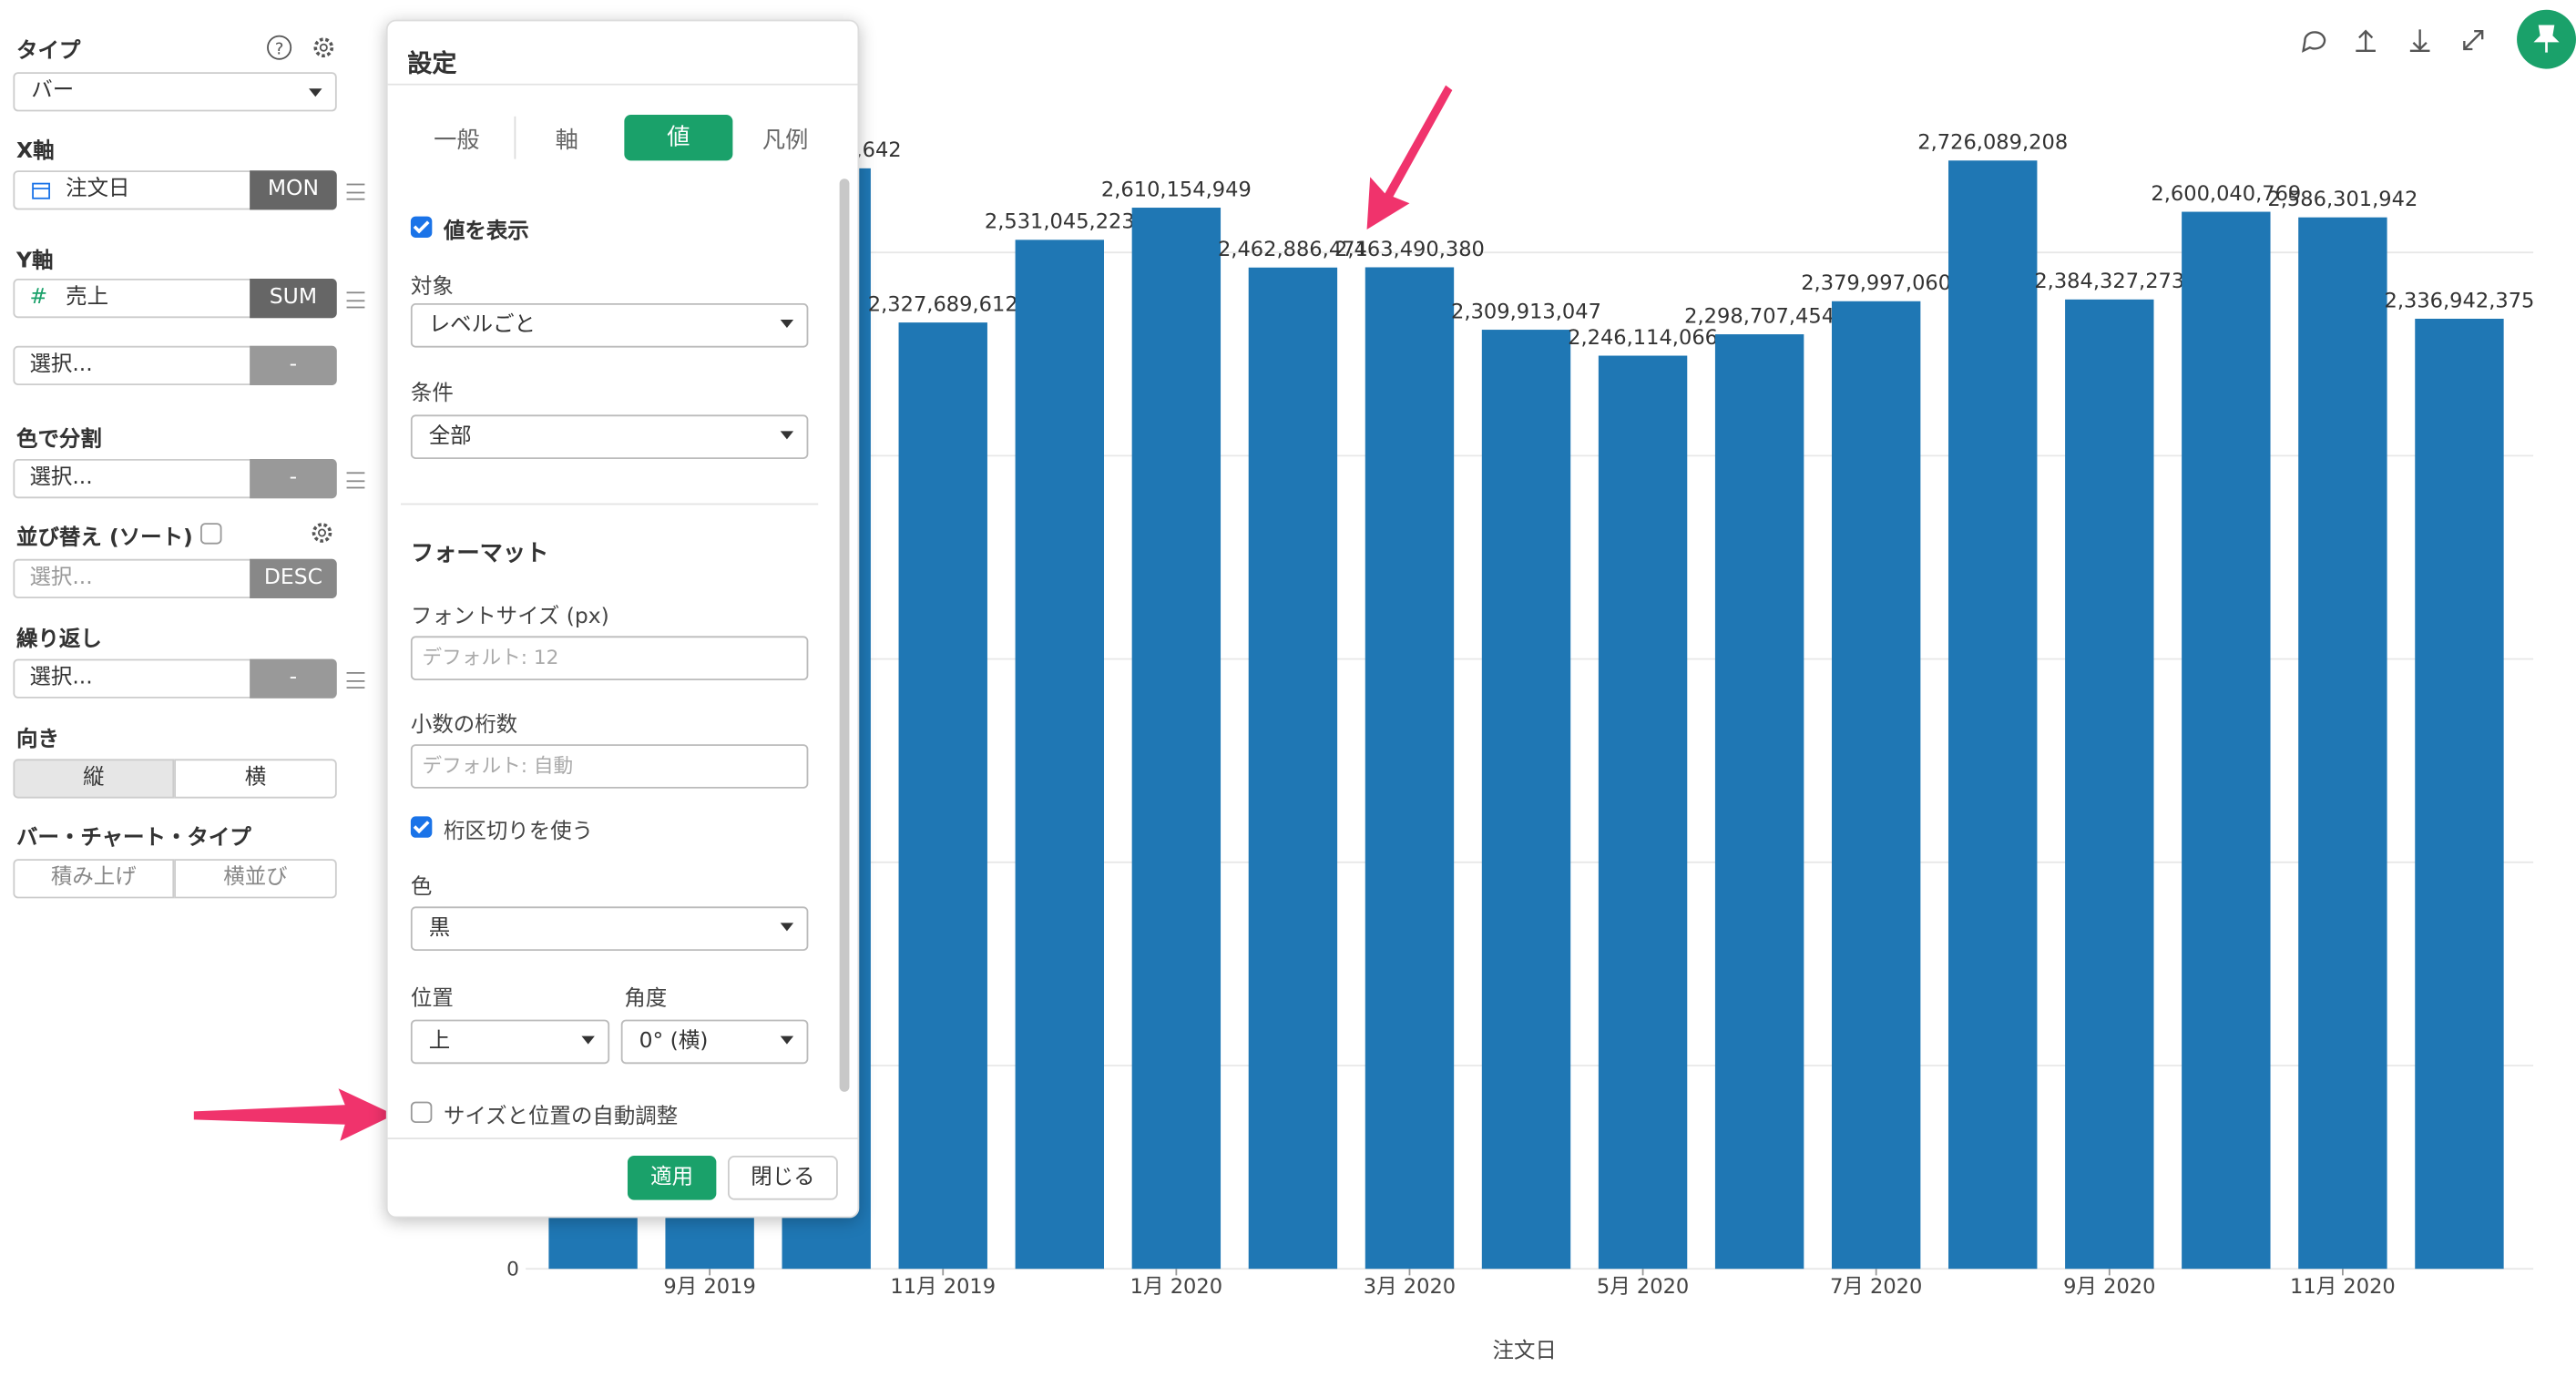  Describe the element at coordinates (609, 325) in the screenshot. I see `select: レベルごと` at that location.